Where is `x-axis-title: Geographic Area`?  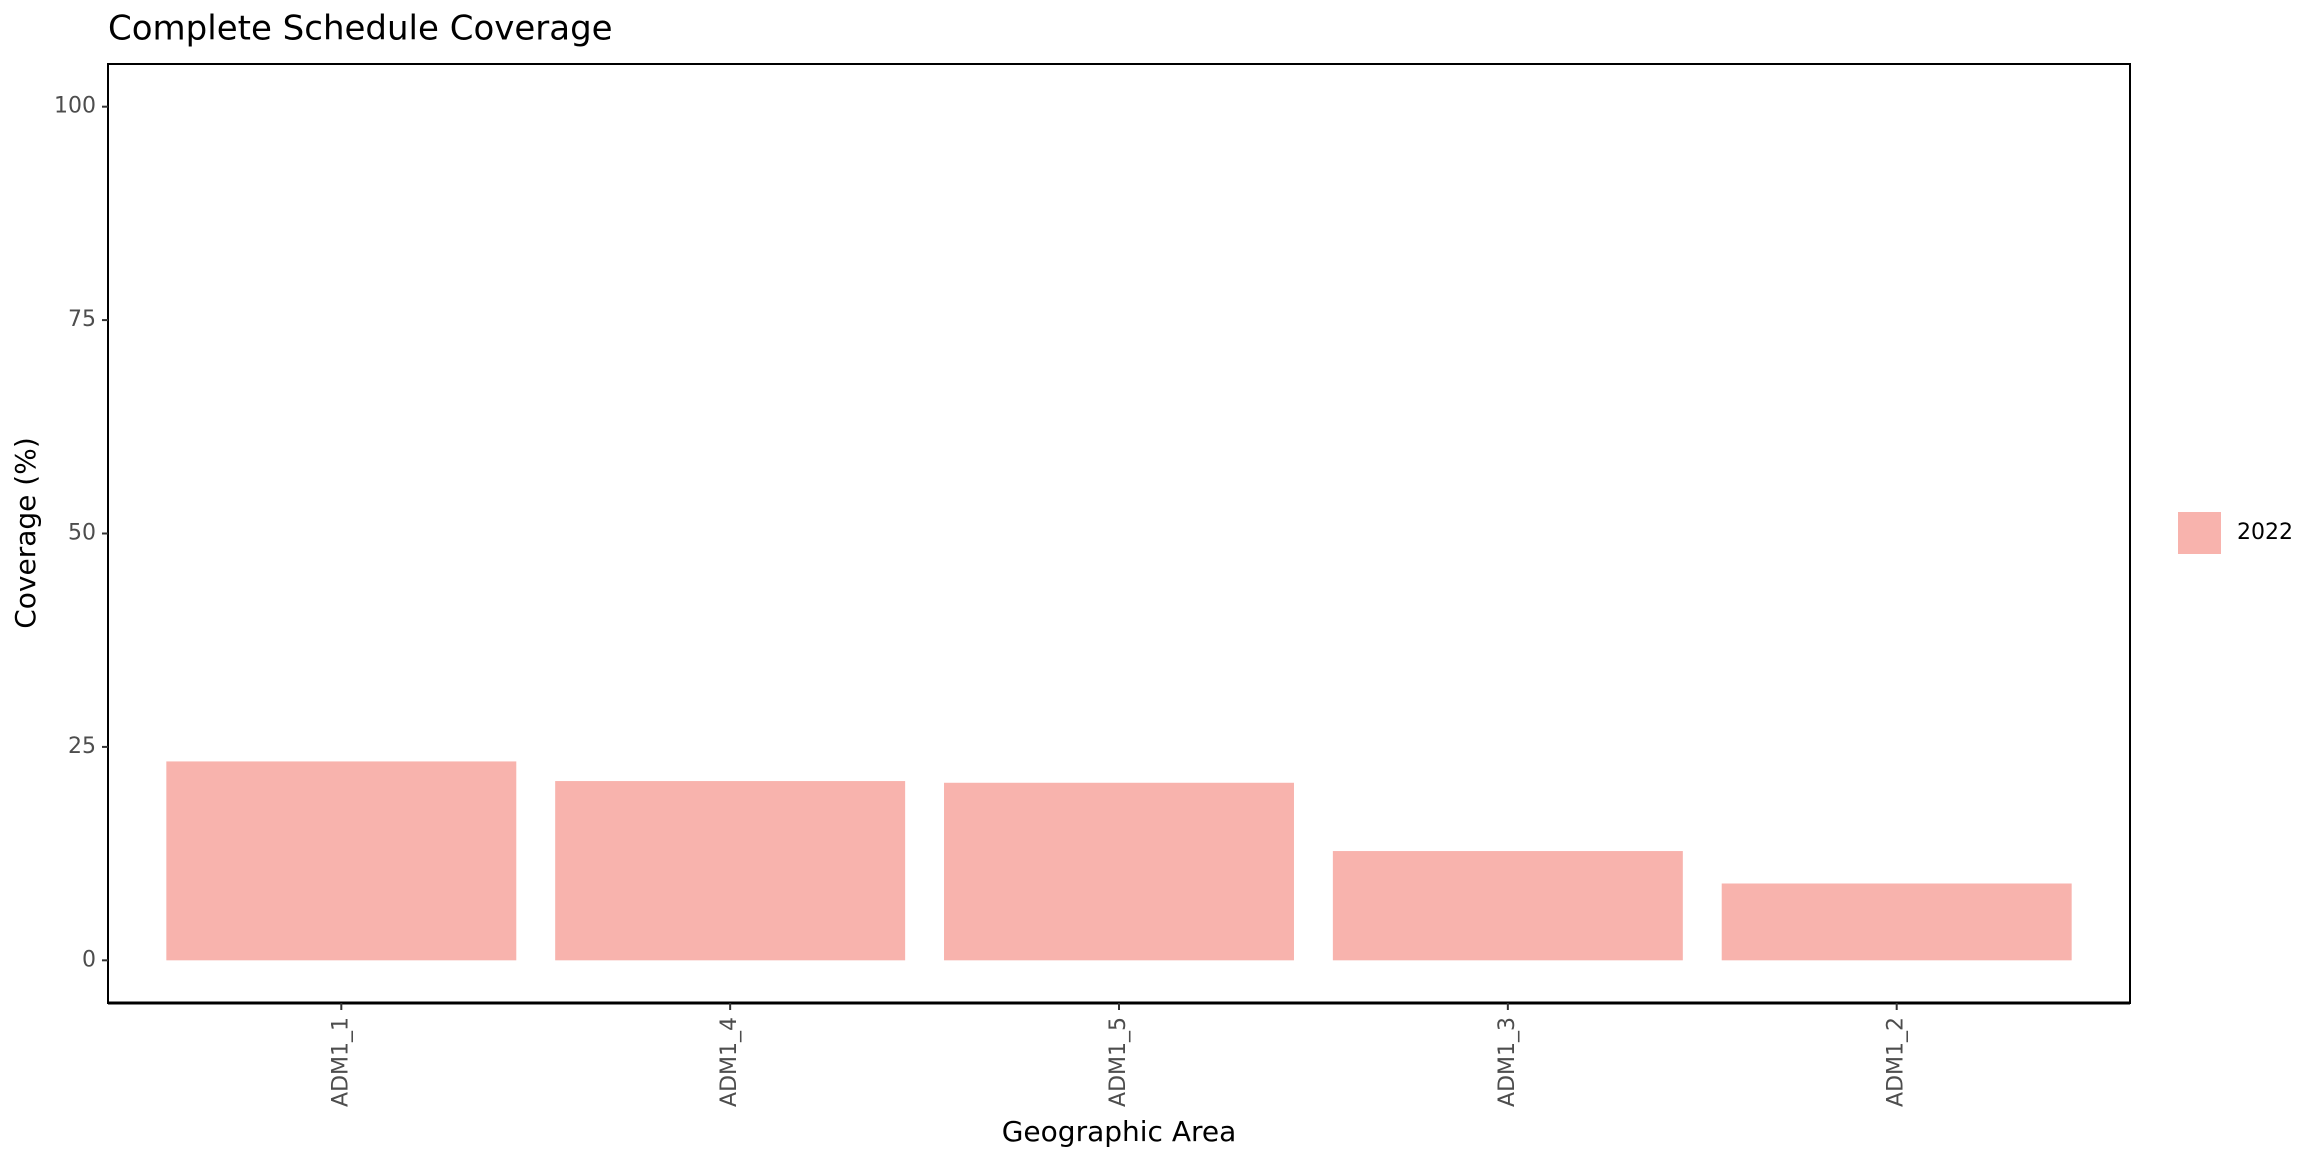
x-axis-title: Geographic Area is located at coordinates (1119, 1131).